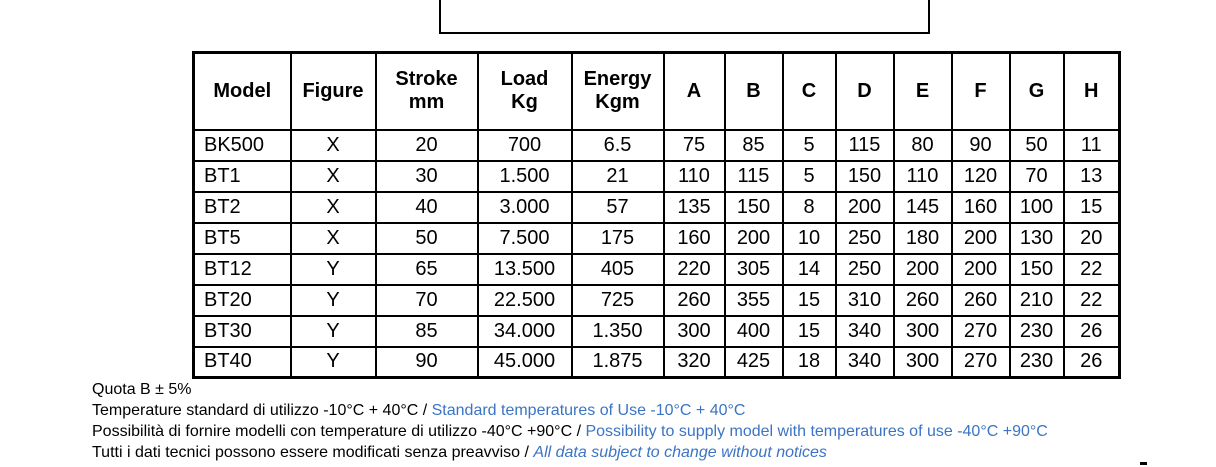  What do you see at coordinates (1091, 331) in the screenshot?
I see `cell-H: 26` at bounding box center [1091, 331].